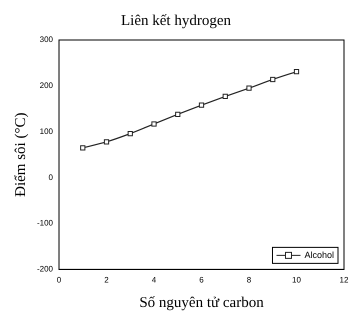 The height and width of the screenshot is (324, 362). What do you see at coordinates (297, 279) in the screenshot?
I see `x-tick-label: 10` at bounding box center [297, 279].